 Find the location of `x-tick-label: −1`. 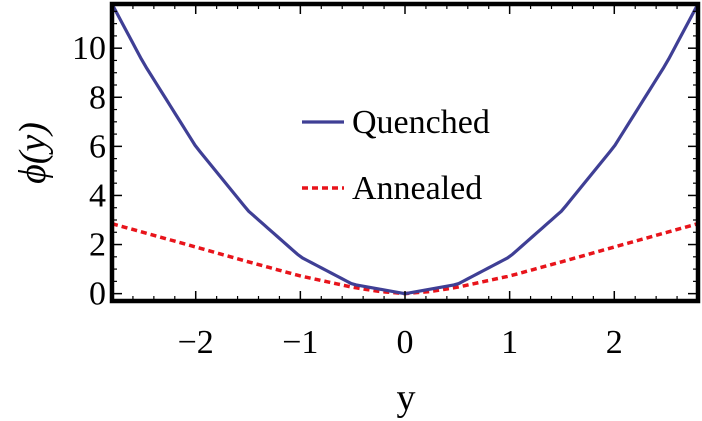

x-tick-label: −1 is located at coordinates (300, 342).